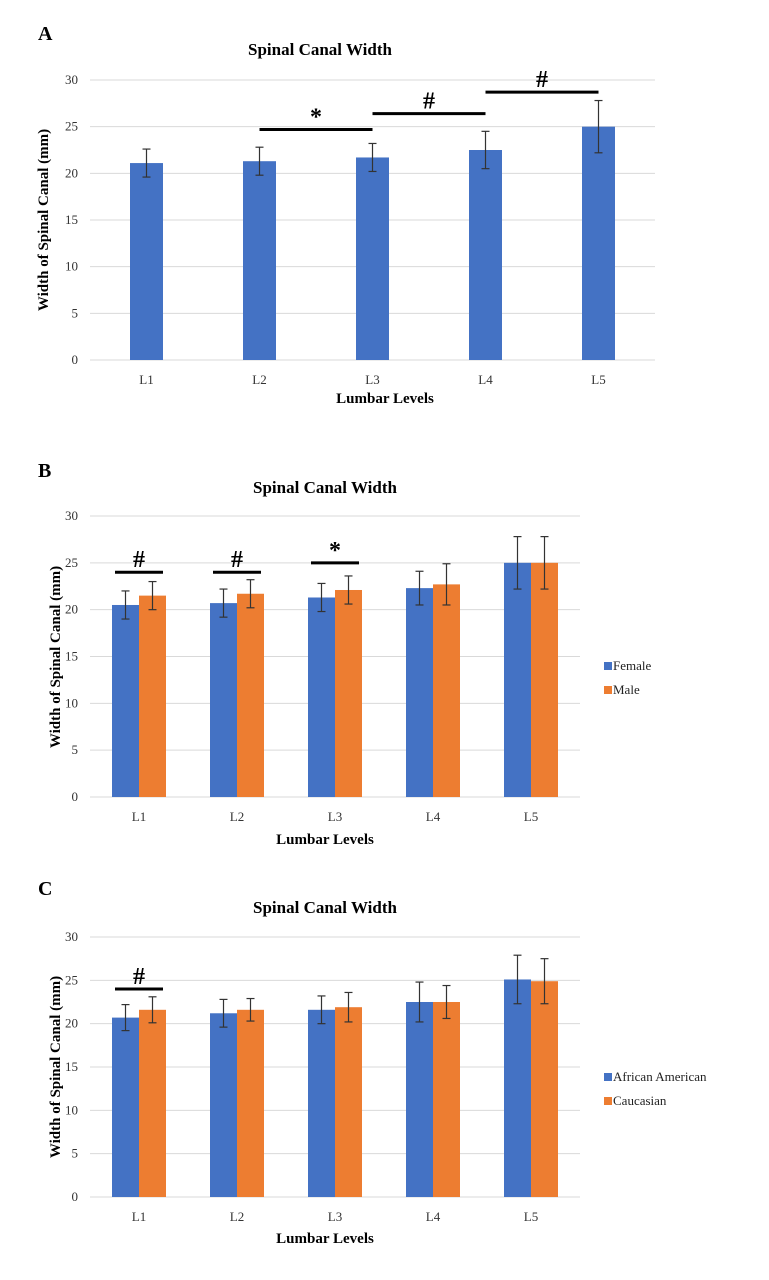 The image size is (769, 1280). I want to click on legend-label: Male, so click(626, 689).